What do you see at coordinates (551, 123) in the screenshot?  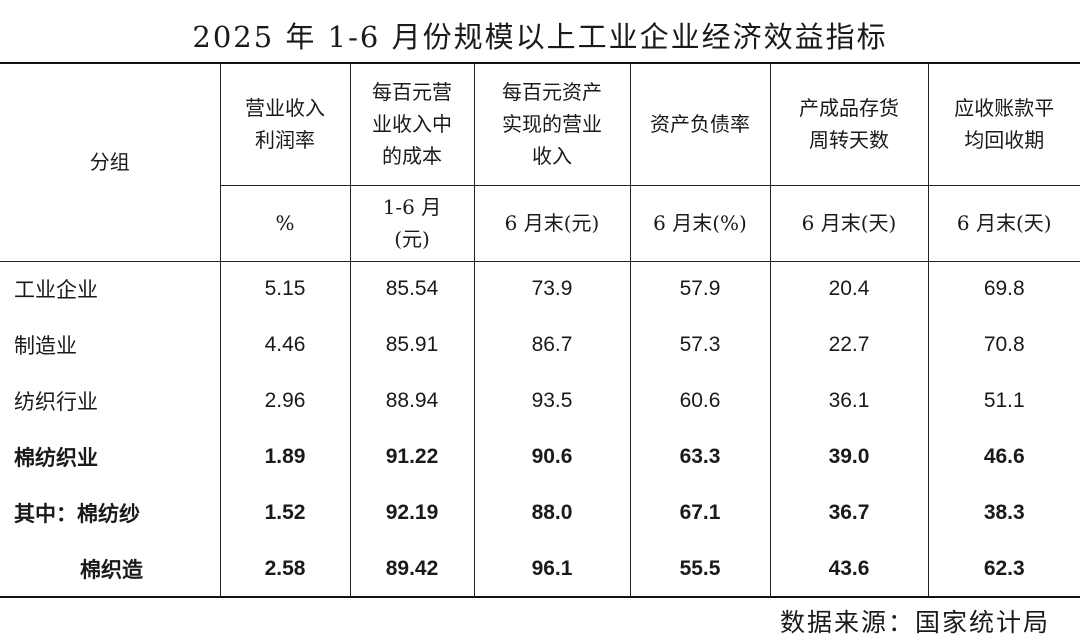 I see `column-header-revenue-per-100-assets: 每百元资产 实现的营业 收入` at bounding box center [551, 123].